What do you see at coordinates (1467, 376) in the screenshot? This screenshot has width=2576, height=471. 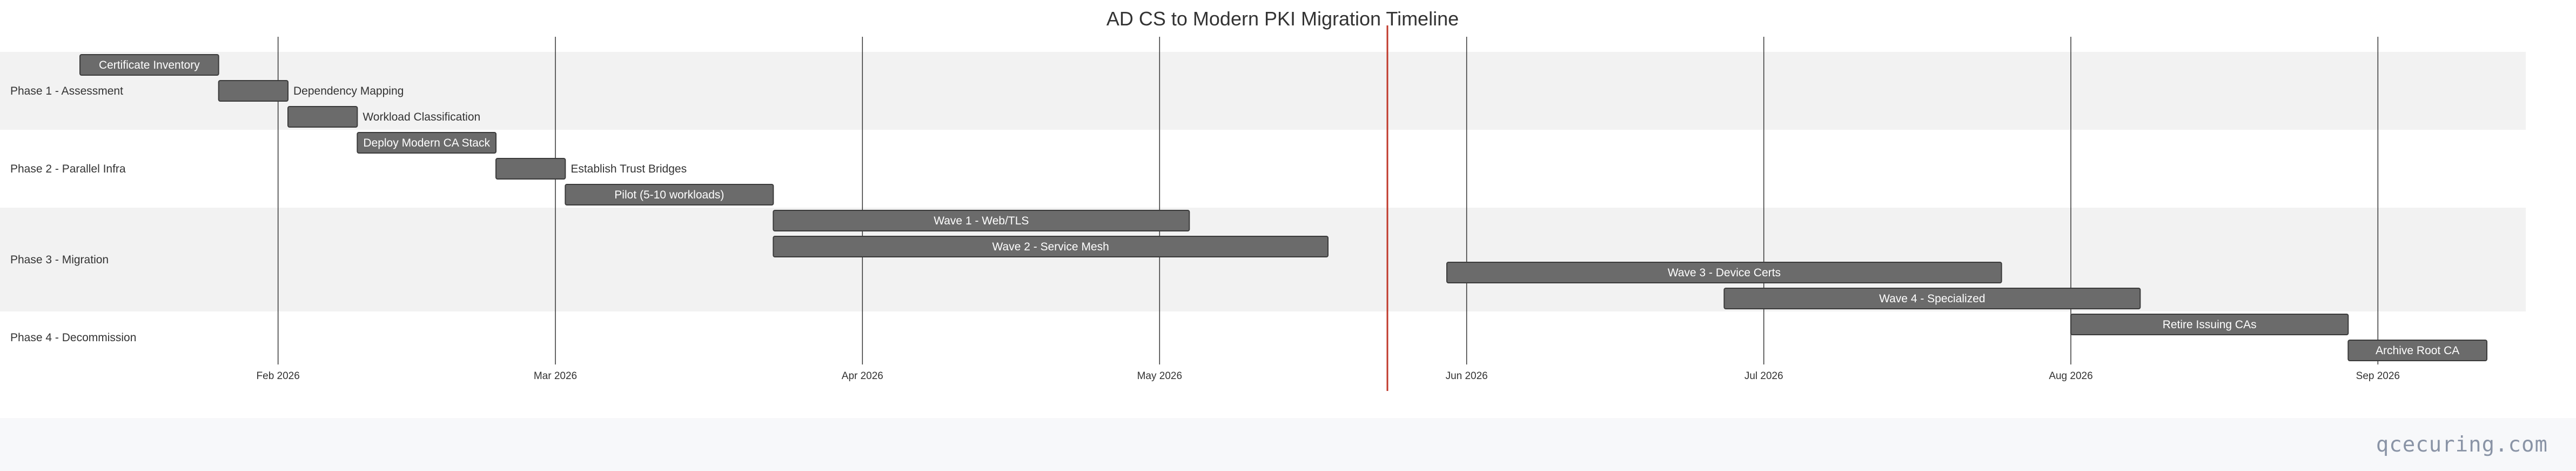 I see `tick-label: Jun 2026` at bounding box center [1467, 376].